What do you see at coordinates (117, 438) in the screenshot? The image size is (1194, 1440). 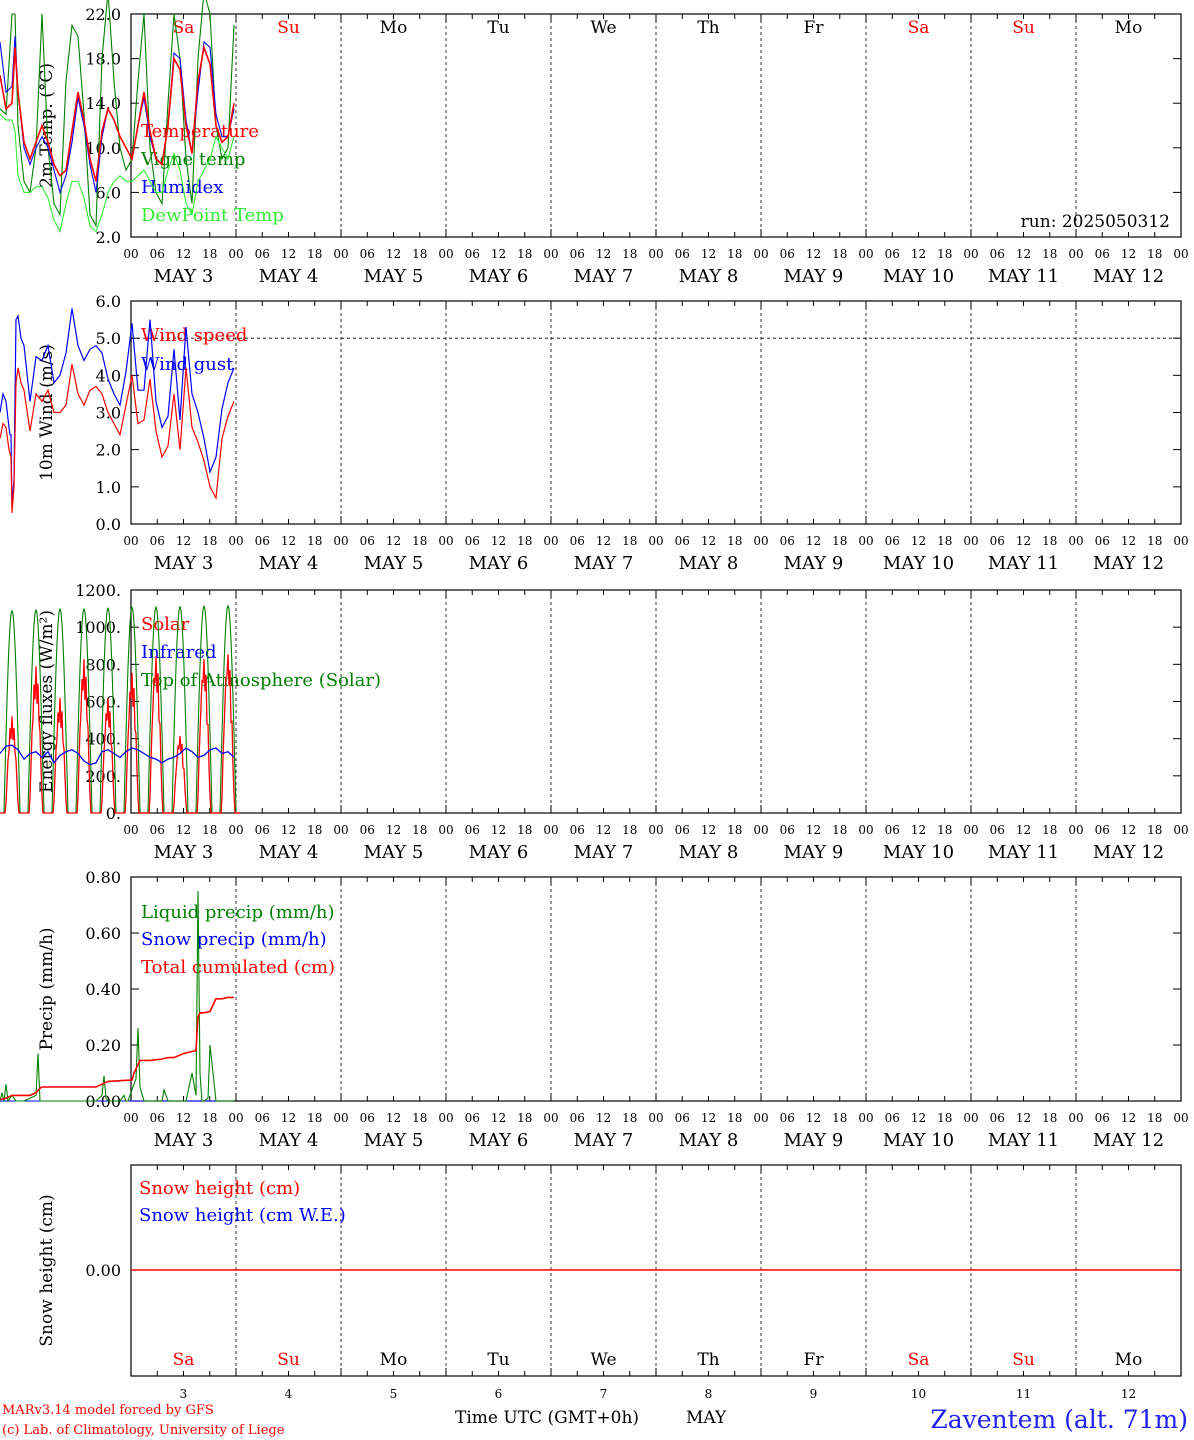 I see `series-wind-speed` at bounding box center [117, 438].